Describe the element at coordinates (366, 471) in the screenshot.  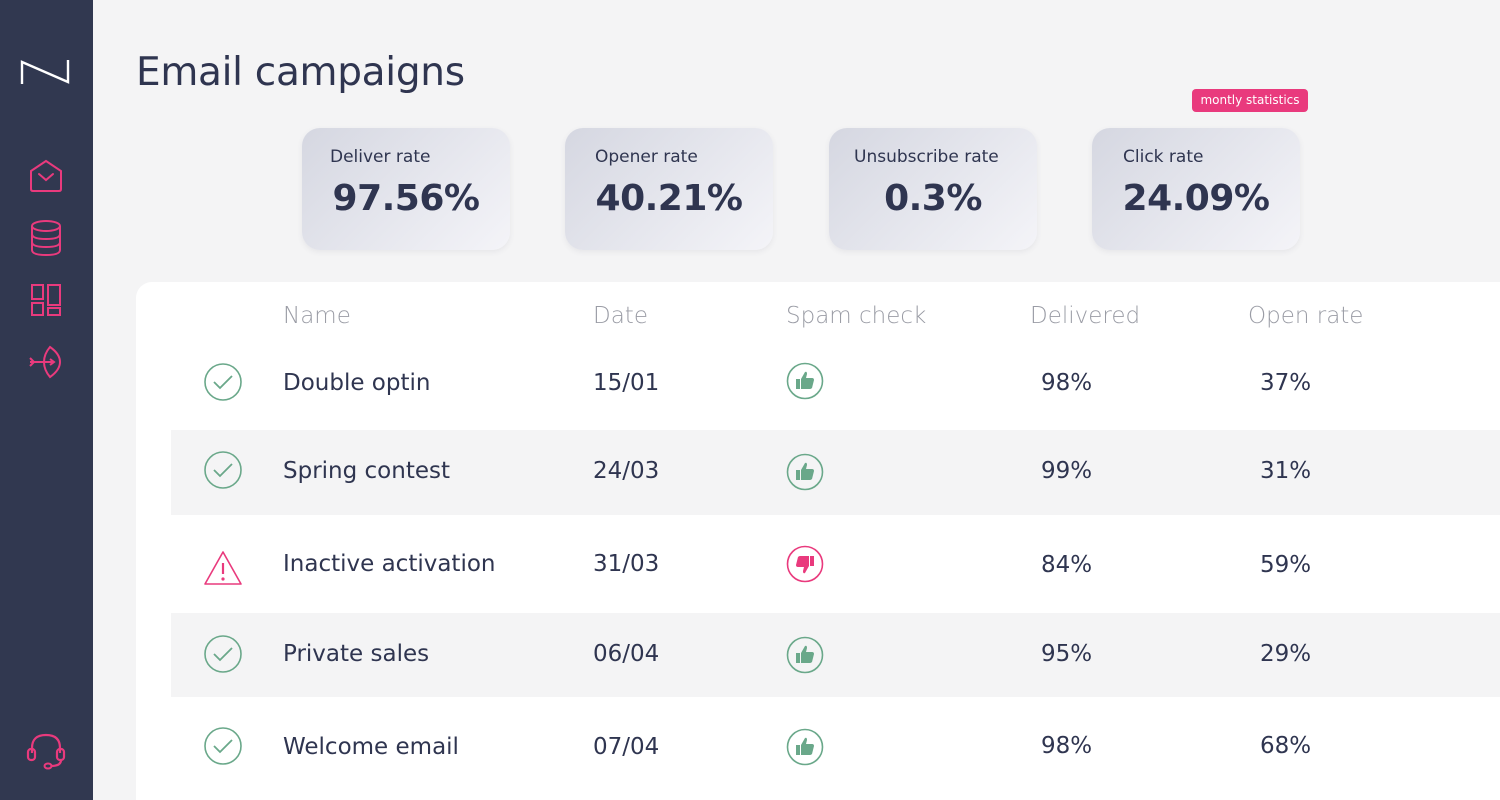
I see `campaign-name: Spring contest` at that location.